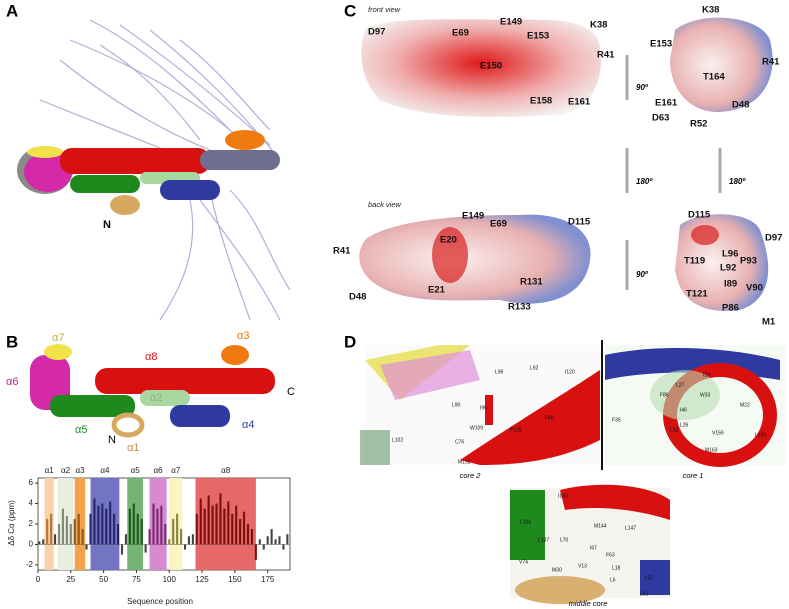 The height and width of the screenshot is (609, 789). What do you see at coordinates (661, 44) in the screenshot?
I see `residue-label: E153` at bounding box center [661, 44].